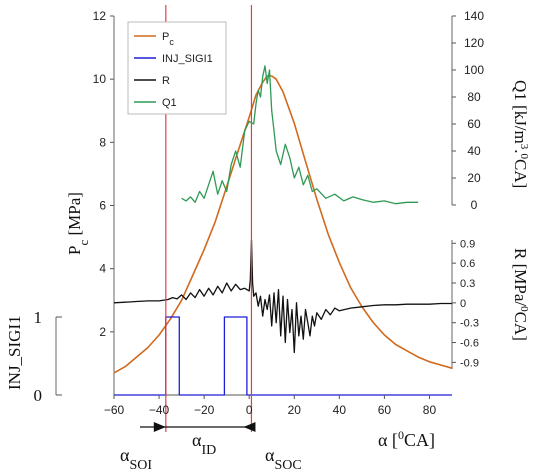 This screenshot has height=471, width=550. Describe the element at coordinates (474, 205) in the screenshot. I see `q1-tick-label: 0` at that location.